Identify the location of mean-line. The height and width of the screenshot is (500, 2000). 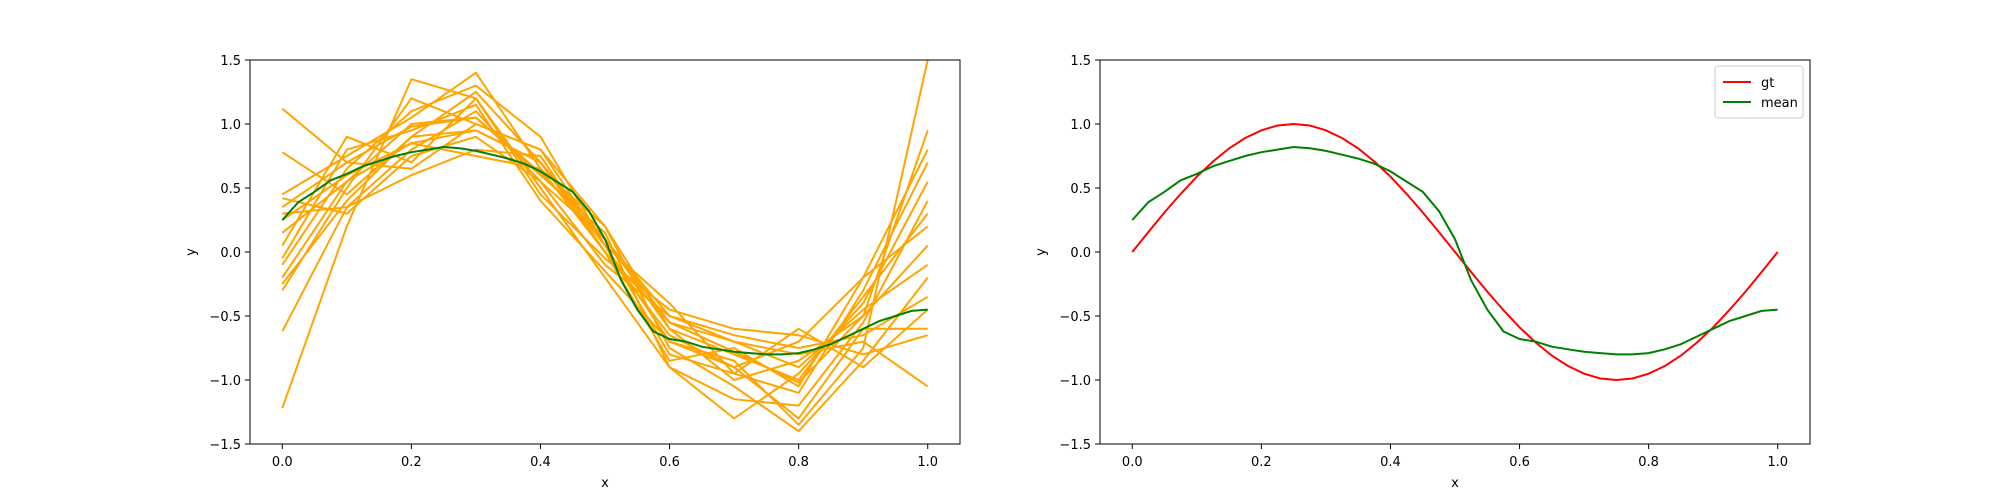
(604, 250).